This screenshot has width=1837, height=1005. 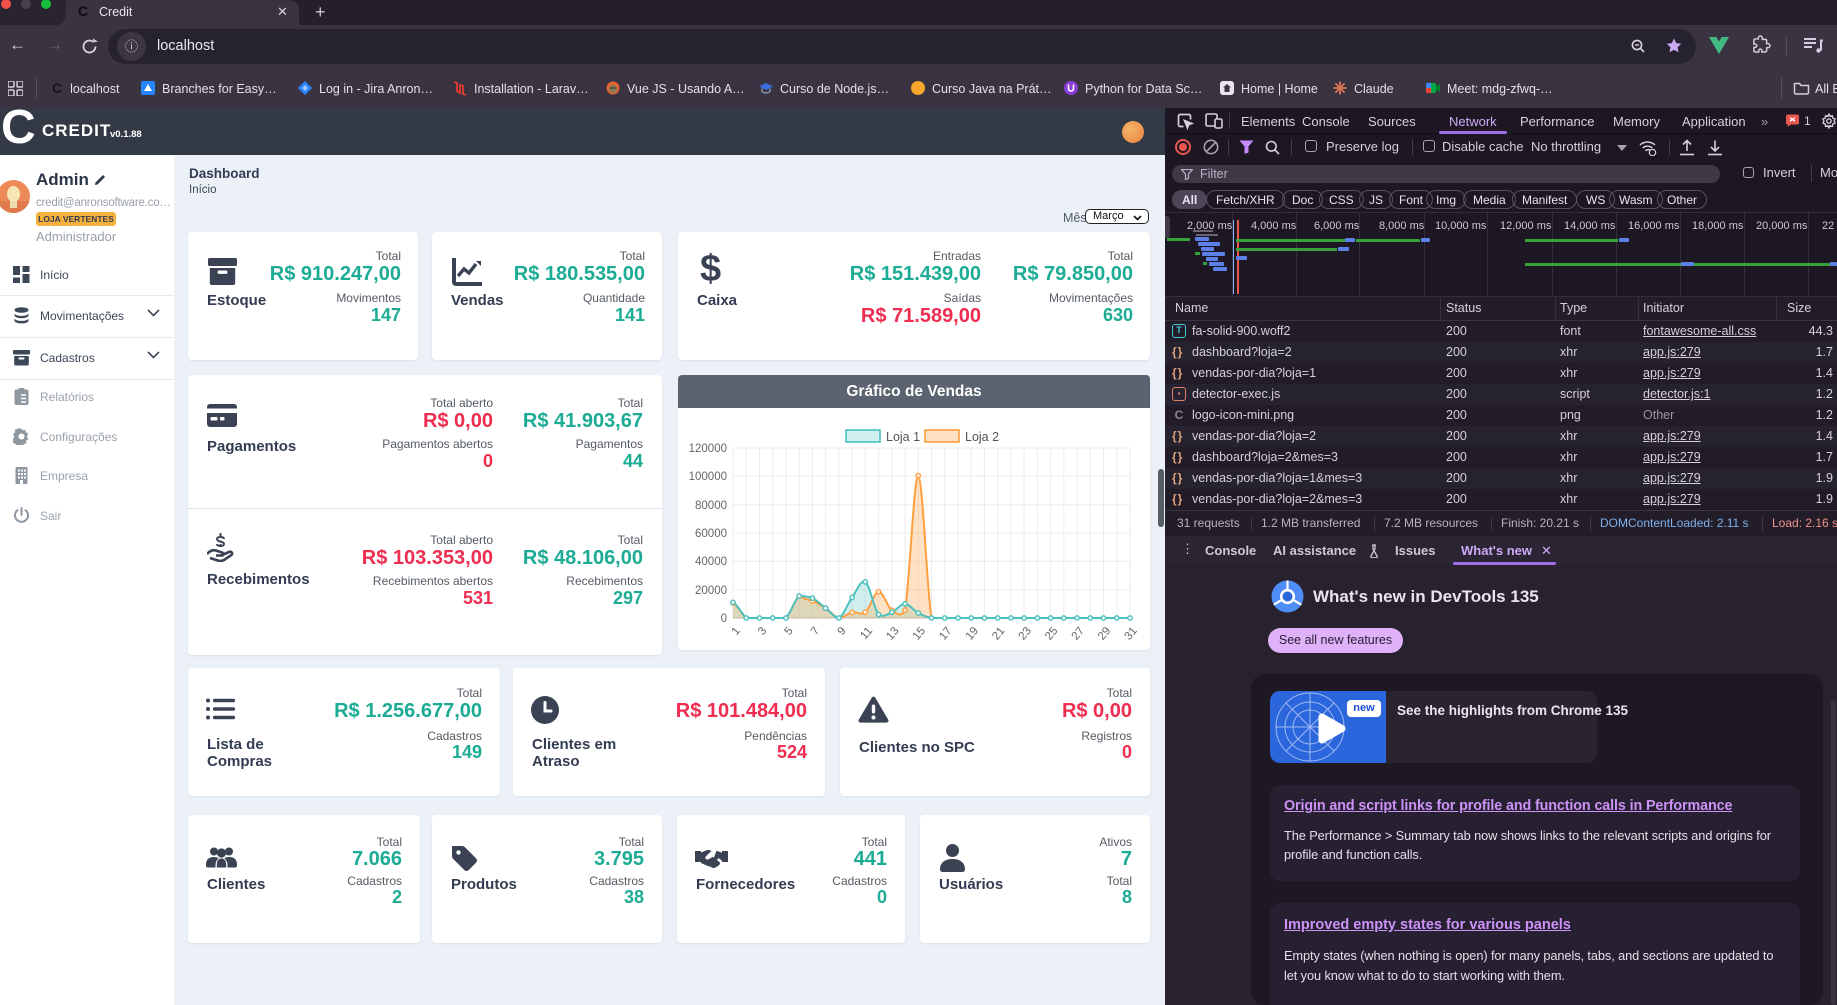 What do you see at coordinates (892, 634) in the screenshot?
I see `svg-text: 13` at bounding box center [892, 634].